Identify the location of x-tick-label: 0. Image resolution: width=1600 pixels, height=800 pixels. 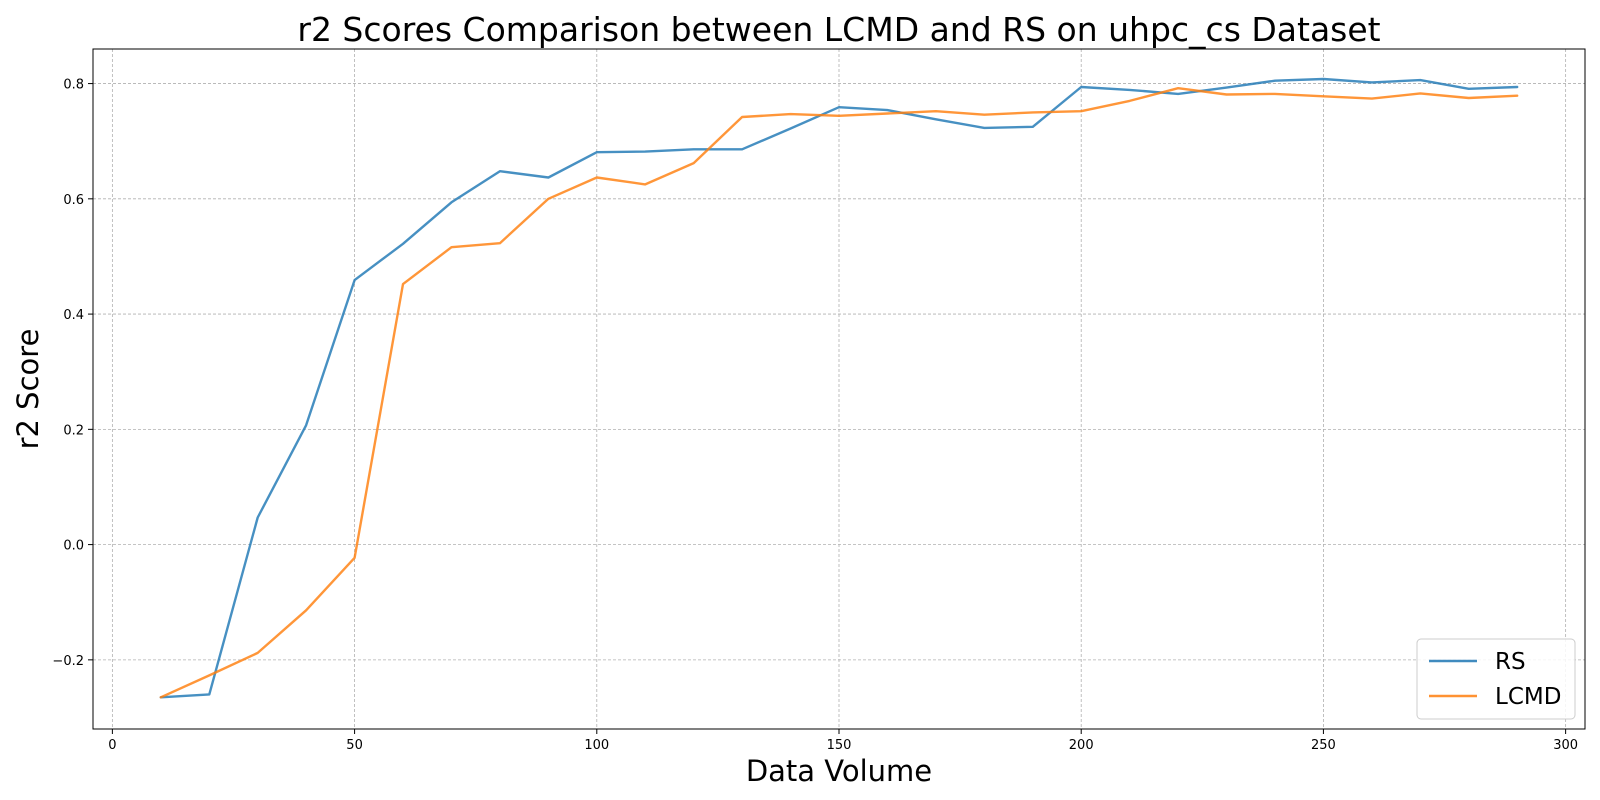
(112, 745).